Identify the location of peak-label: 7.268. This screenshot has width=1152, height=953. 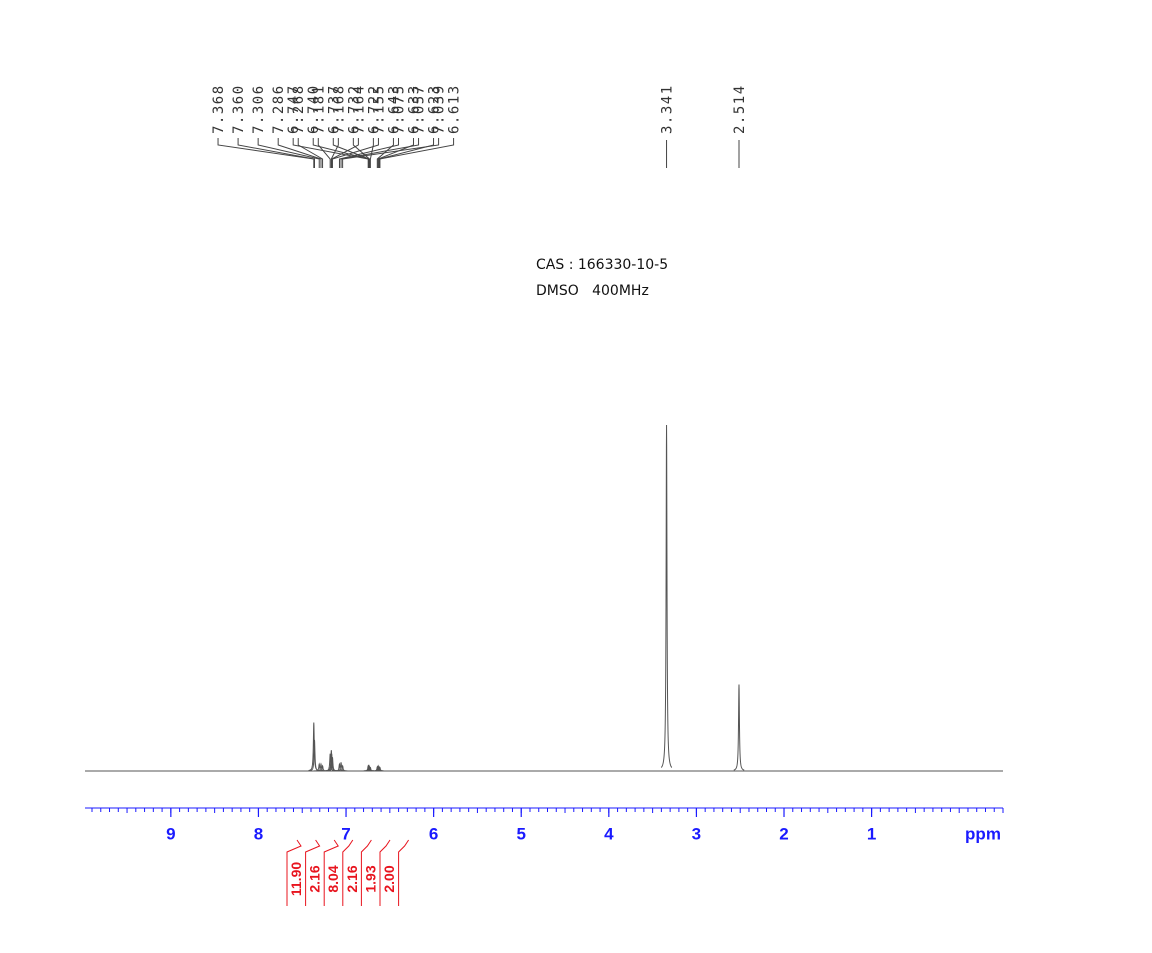
(299, 109).